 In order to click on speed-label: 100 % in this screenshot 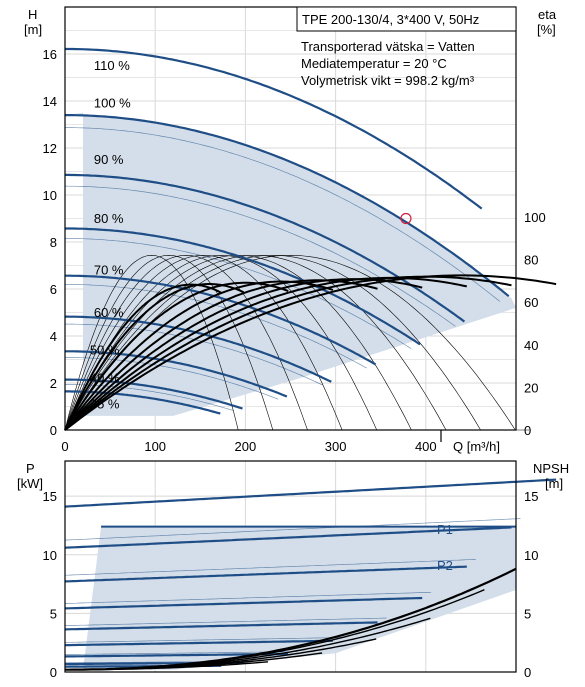, I will do `click(112, 103)`.